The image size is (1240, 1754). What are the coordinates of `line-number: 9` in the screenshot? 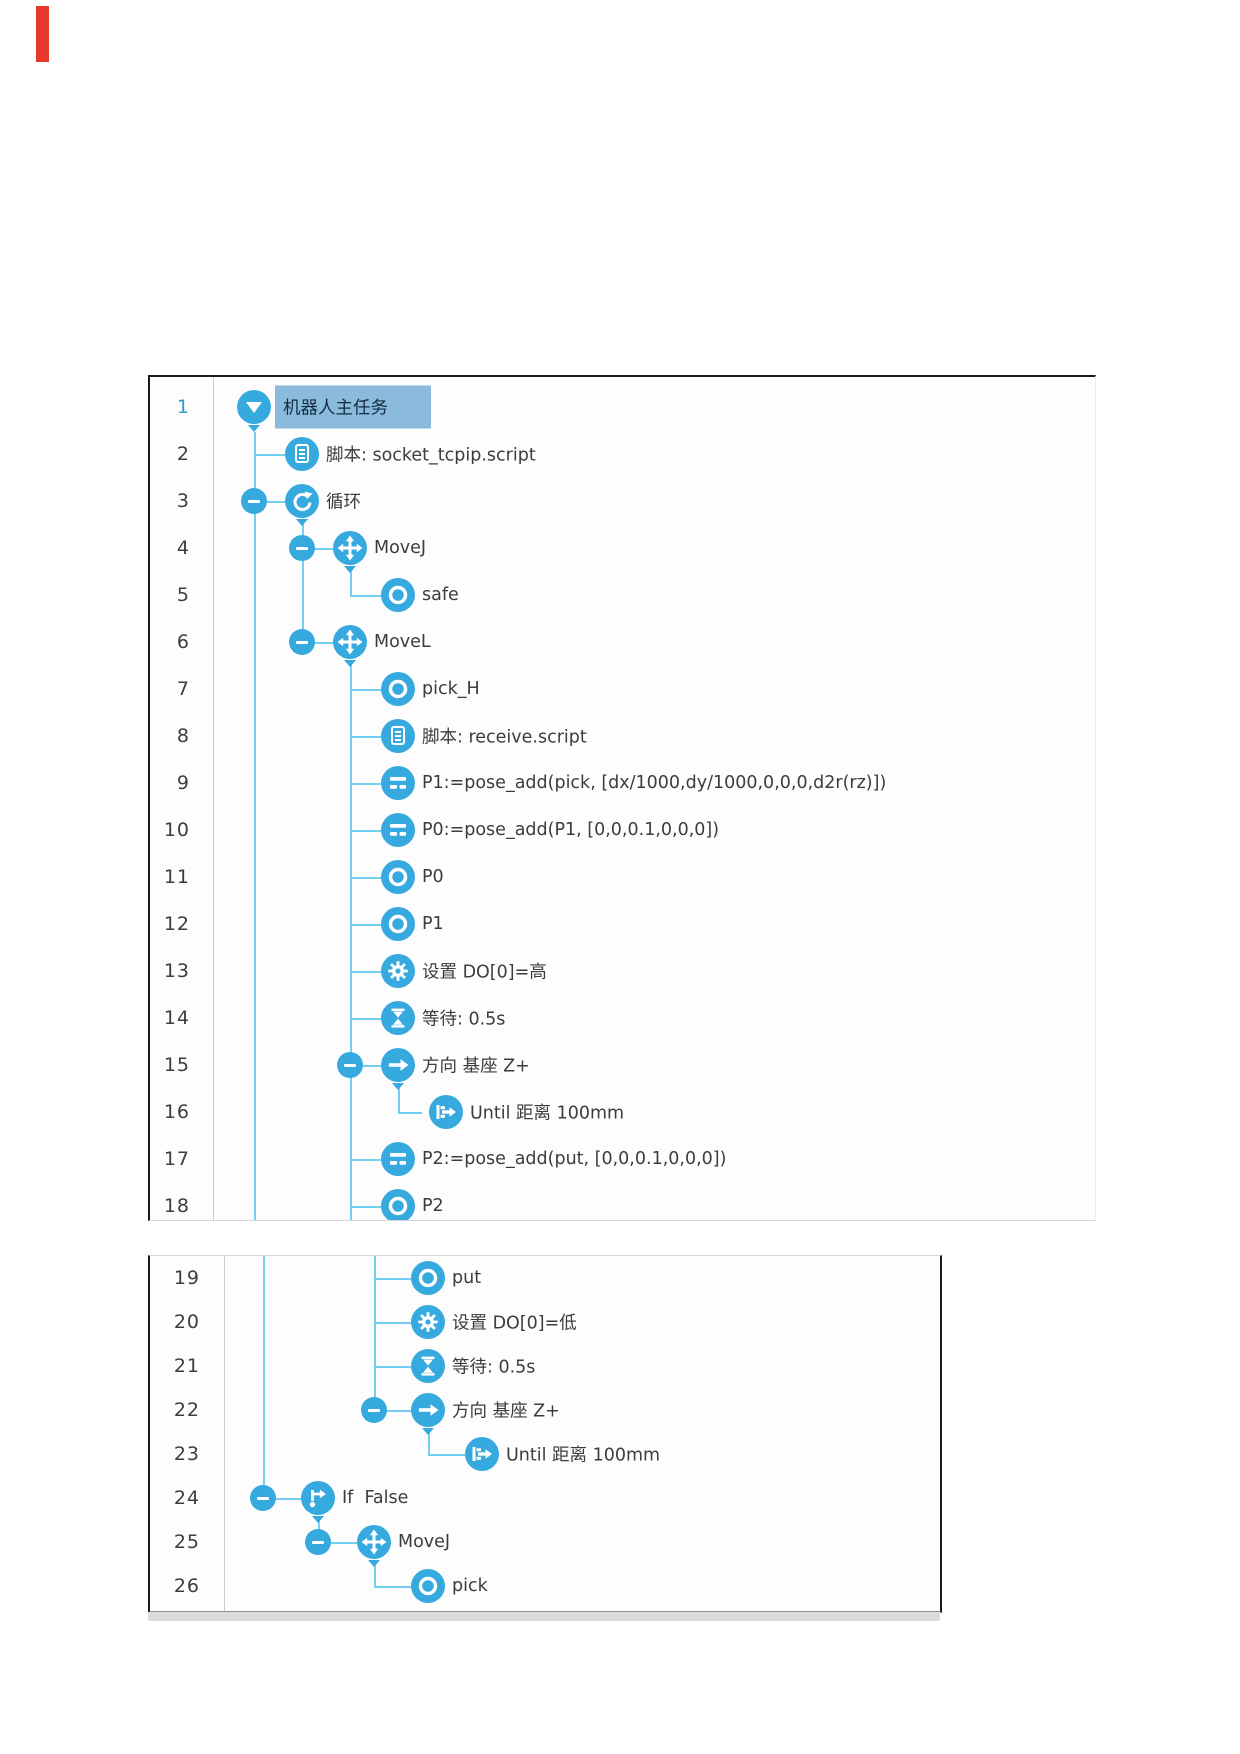 It's located at (183, 783).